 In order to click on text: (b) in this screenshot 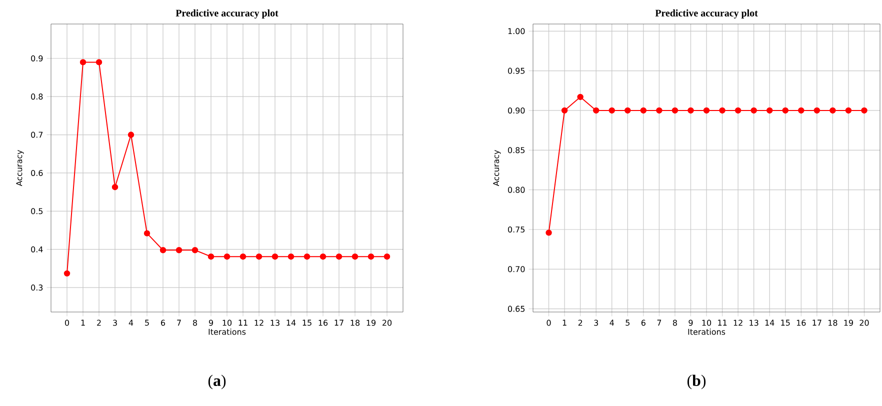, I will do `click(696, 382)`.